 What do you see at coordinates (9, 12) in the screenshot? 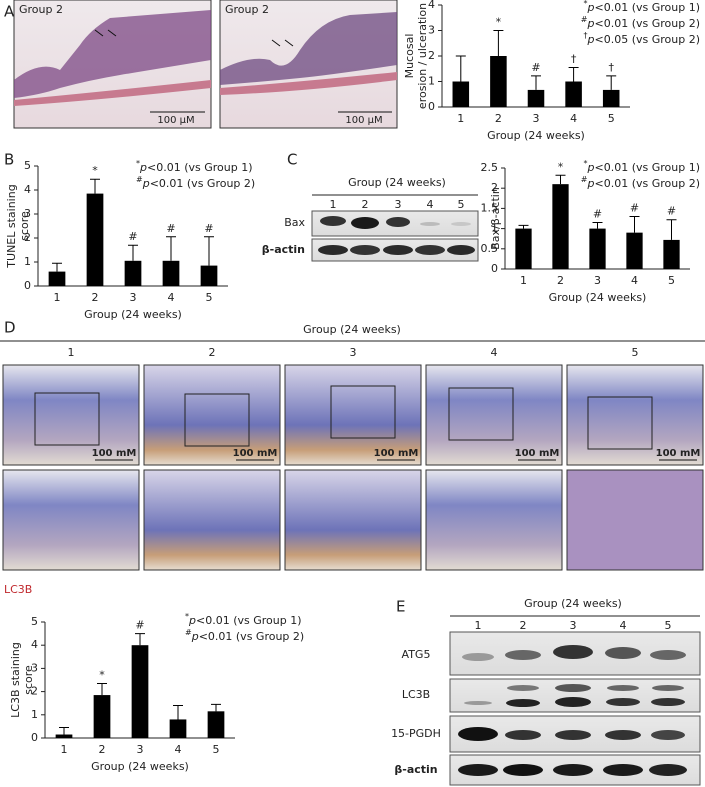
I see `panel-label: A` at bounding box center [9, 12].